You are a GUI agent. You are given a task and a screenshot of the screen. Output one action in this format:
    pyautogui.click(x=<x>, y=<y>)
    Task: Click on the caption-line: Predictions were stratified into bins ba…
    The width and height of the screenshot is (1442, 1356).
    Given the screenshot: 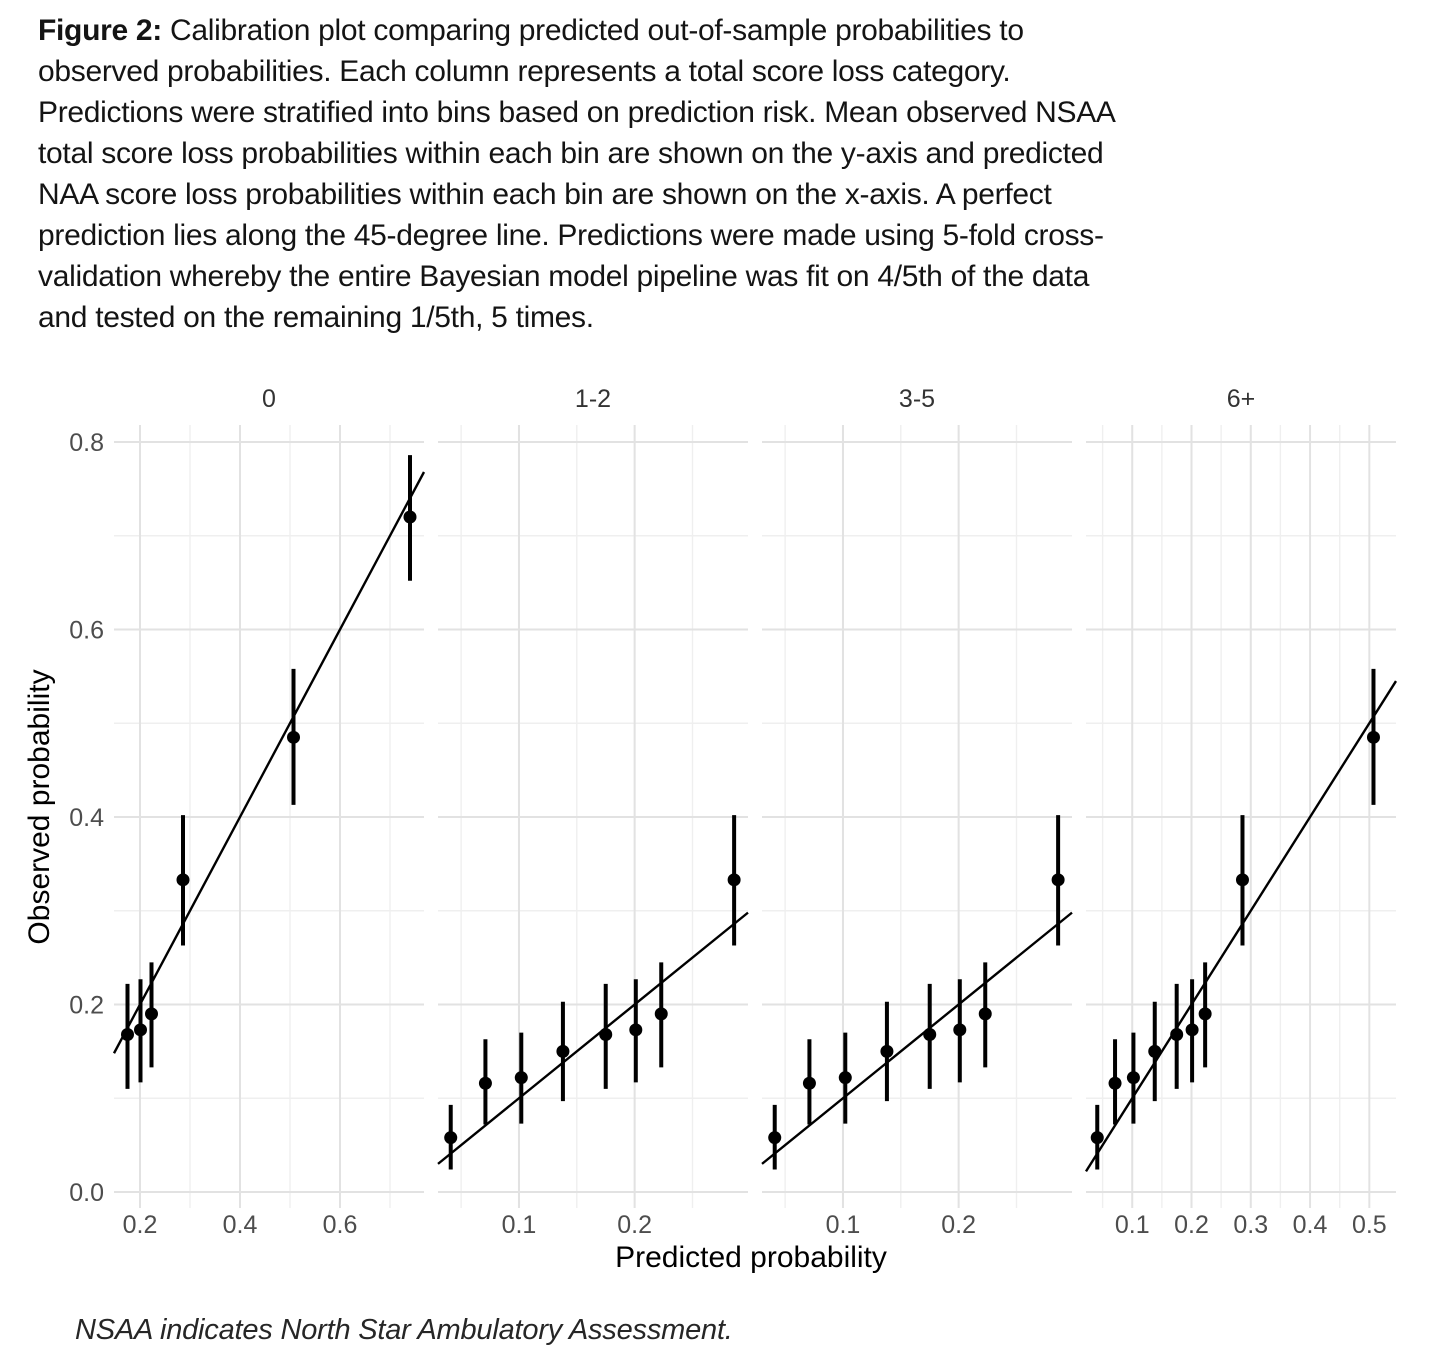 What is the action you would take?
    pyautogui.click(x=577, y=112)
    